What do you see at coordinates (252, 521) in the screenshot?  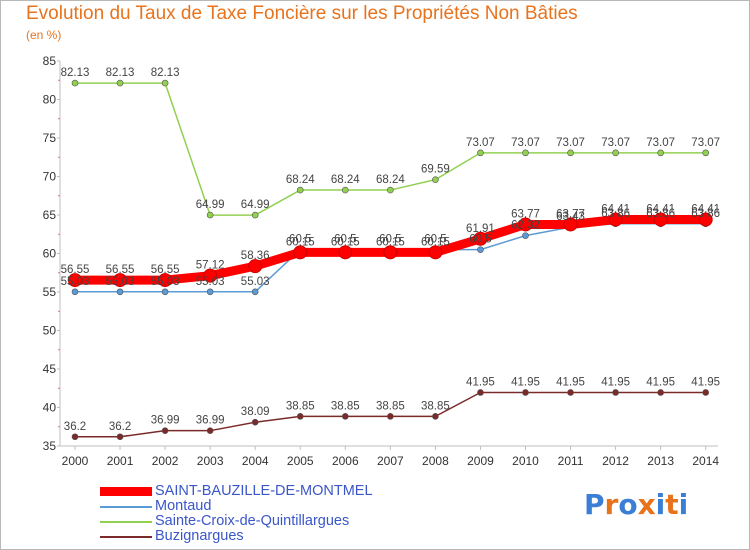 I see `legend-label: Sainte-Croix-de-Quintillargues` at bounding box center [252, 521].